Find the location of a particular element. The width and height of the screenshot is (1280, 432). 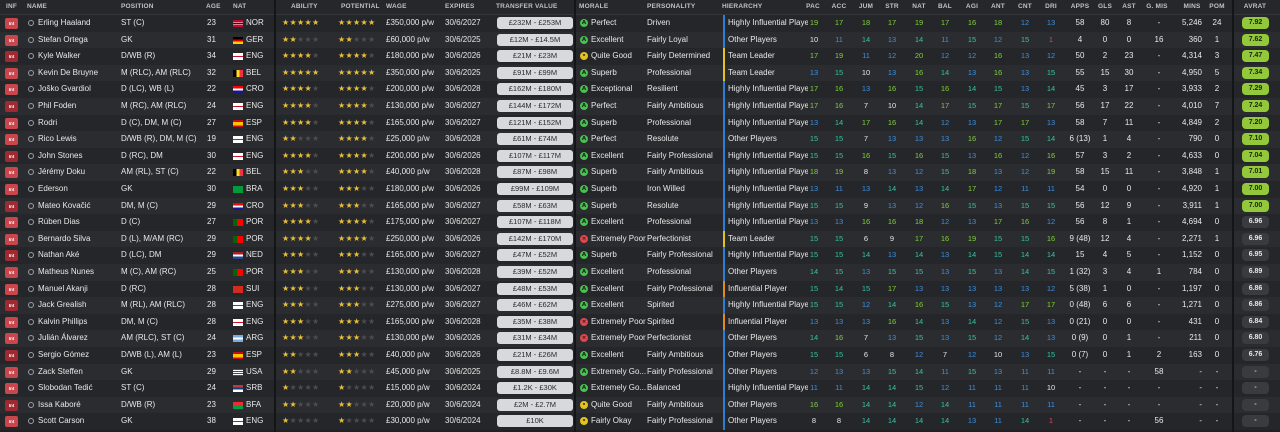

col-bal: BAL is located at coordinates (945, 6).